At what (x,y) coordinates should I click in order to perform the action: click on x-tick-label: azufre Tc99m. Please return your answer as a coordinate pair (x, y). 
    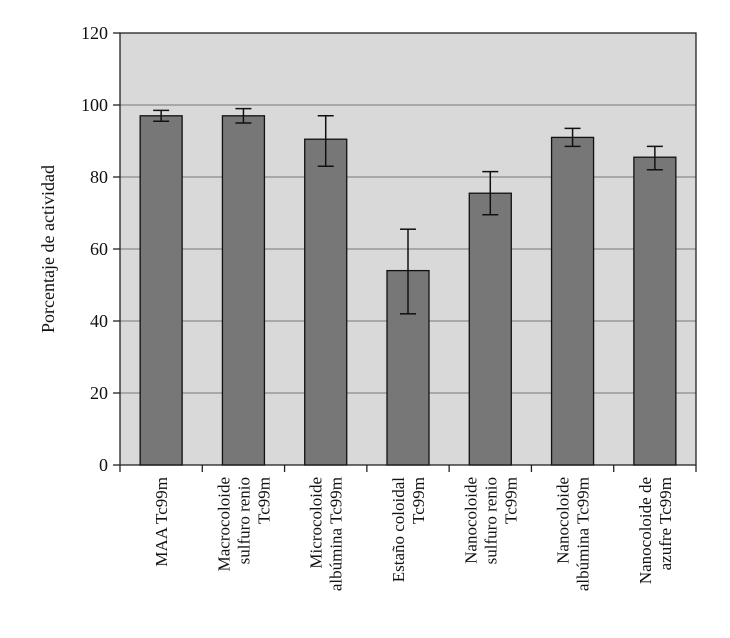
    Looking at the image, I should click on (665, 523).